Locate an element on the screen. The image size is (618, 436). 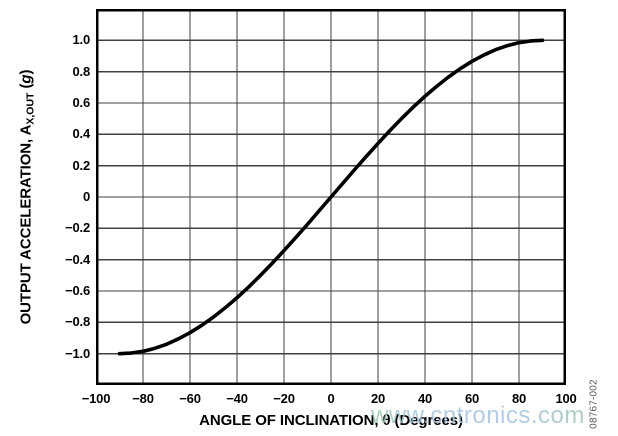
y-axis-title-paren-close: ) is located at coordinates (26, 72).